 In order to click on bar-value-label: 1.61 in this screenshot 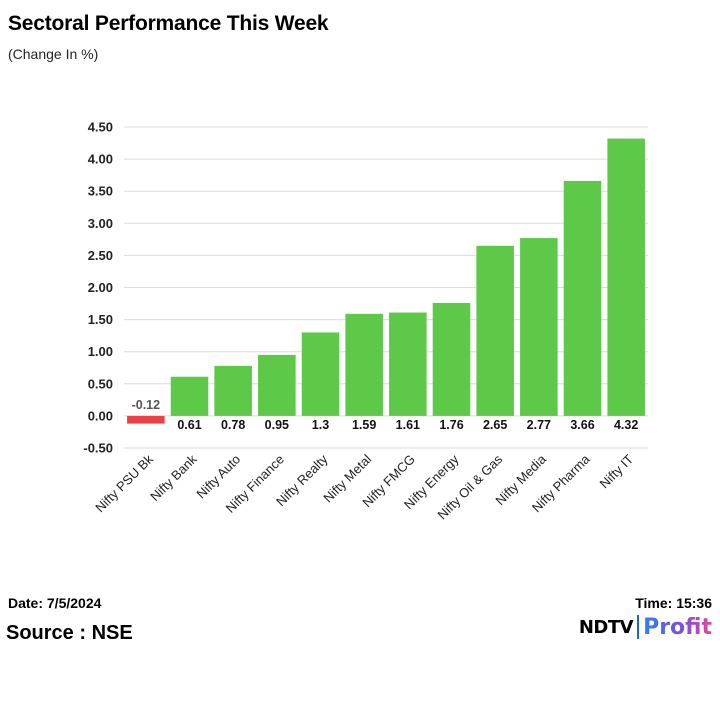, I will do `click(408, 425)`.